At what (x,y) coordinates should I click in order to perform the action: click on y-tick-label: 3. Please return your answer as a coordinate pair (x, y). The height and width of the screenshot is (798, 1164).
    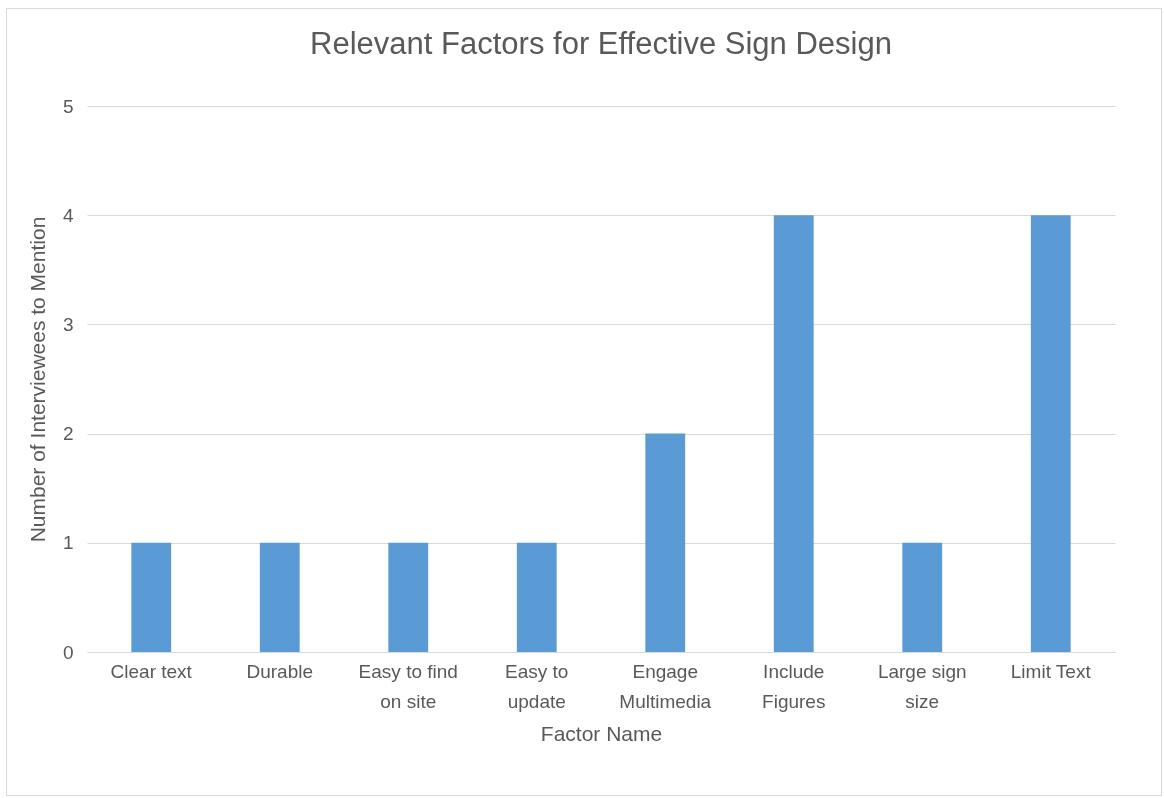
    Looking at the image, I should click on (68, 324).